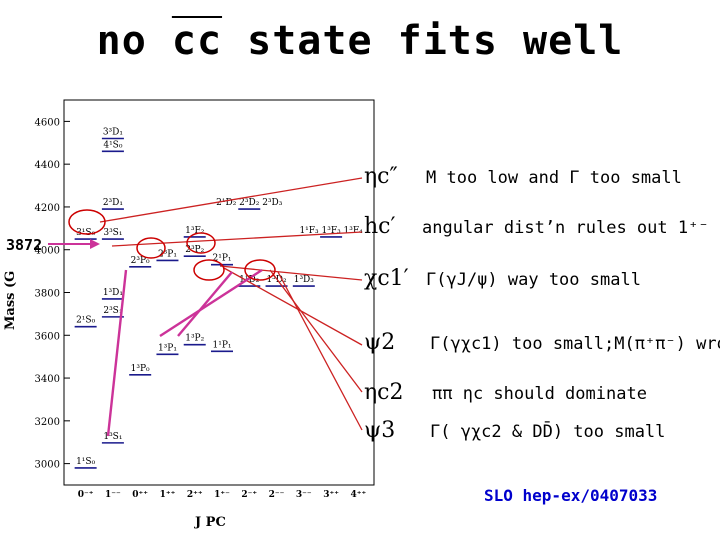 The height and width of the screenshot is (540, 720). I want to click on level-label: 1¹S₀, so click(85, 462).